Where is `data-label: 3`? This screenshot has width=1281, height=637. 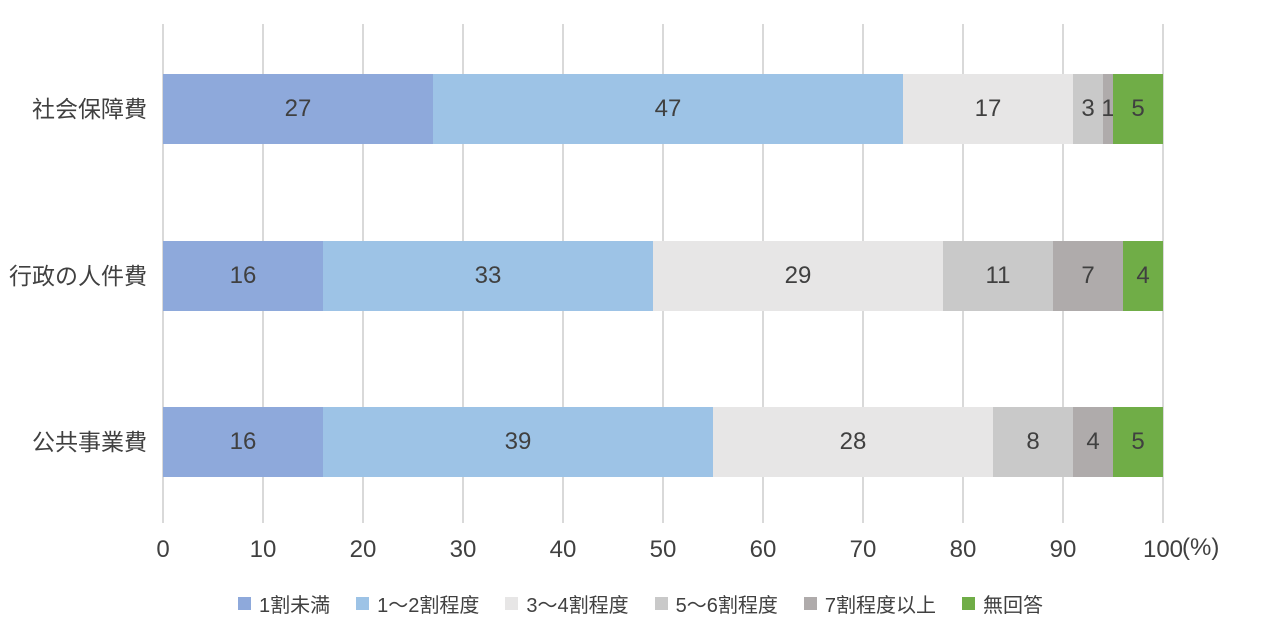 data-label: 3 is located at coordinates (1088, 109).